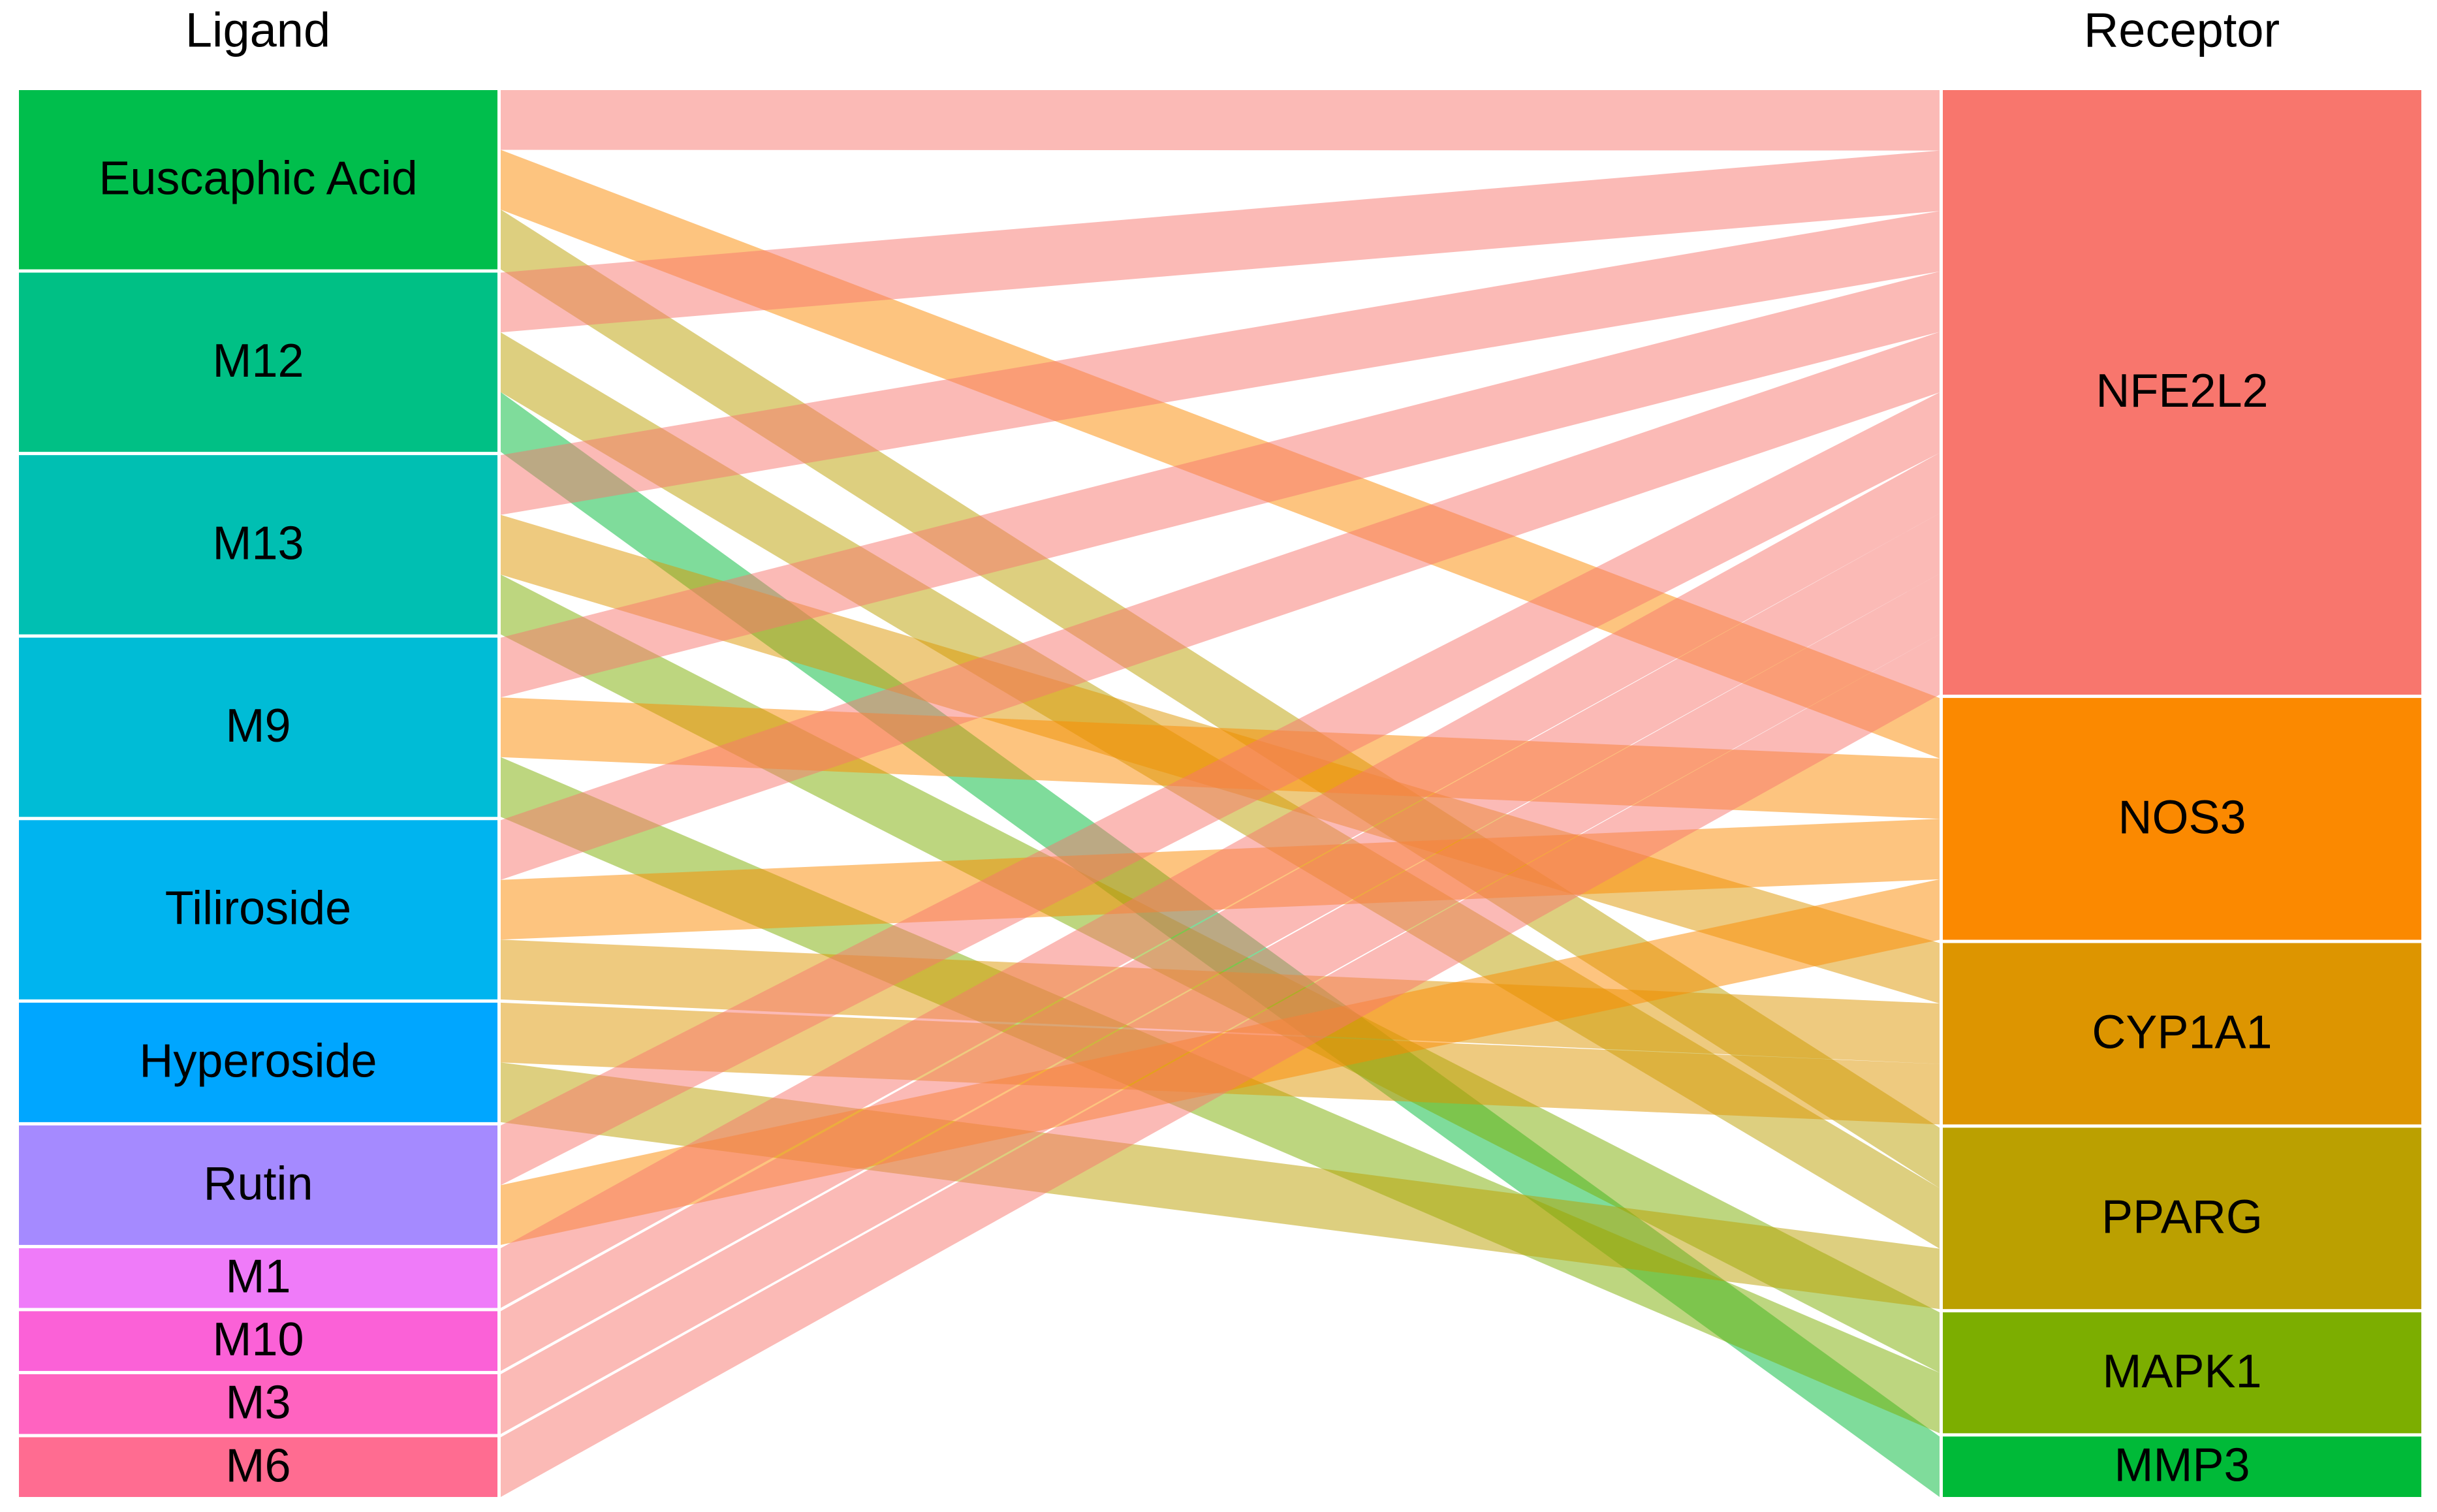  I want to click on ligand-label: M9, so click(258, 726).